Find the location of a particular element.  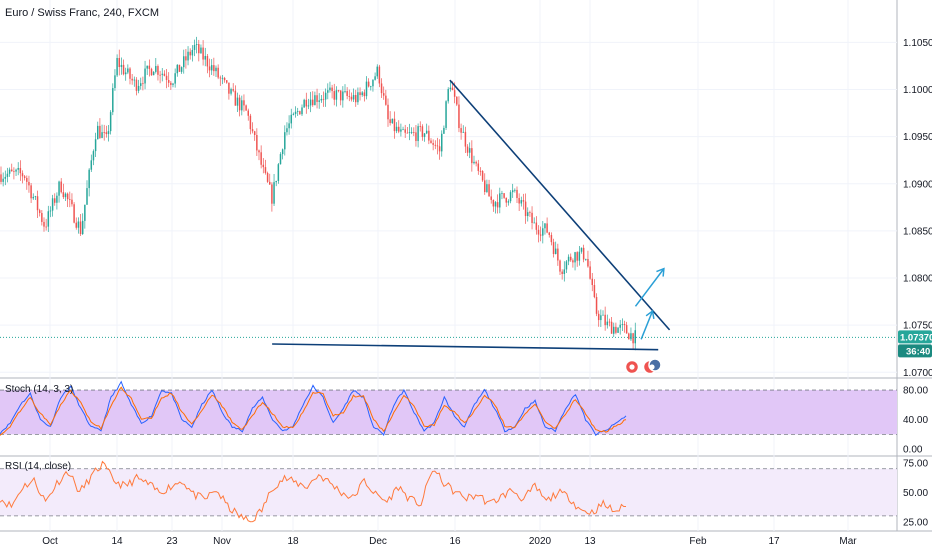

price-tick-label: 1.07000 is located at coordinates (917, 373).